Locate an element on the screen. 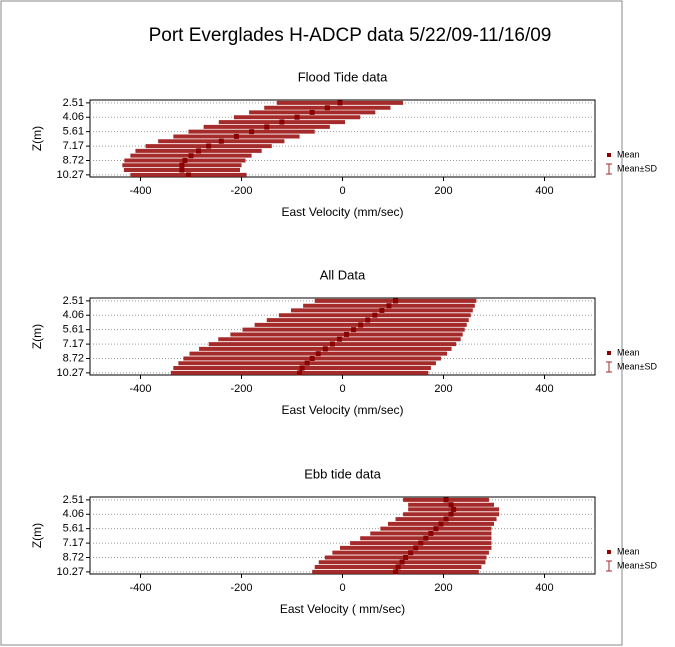 This screenshot has width=675, height=647. subplot-title: Ebb tide data is located at coordinates (342, 473).